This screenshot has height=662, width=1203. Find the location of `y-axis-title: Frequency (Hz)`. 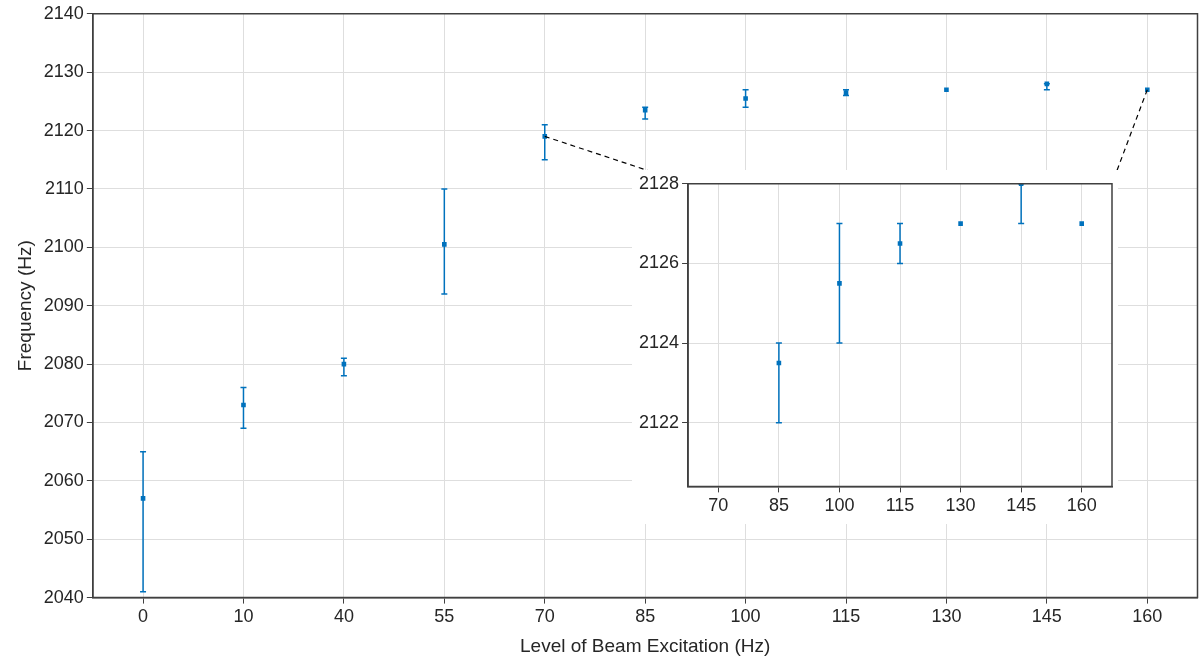

y-axis-title: Frequency (Hz) is located at coordinates (24, 306).